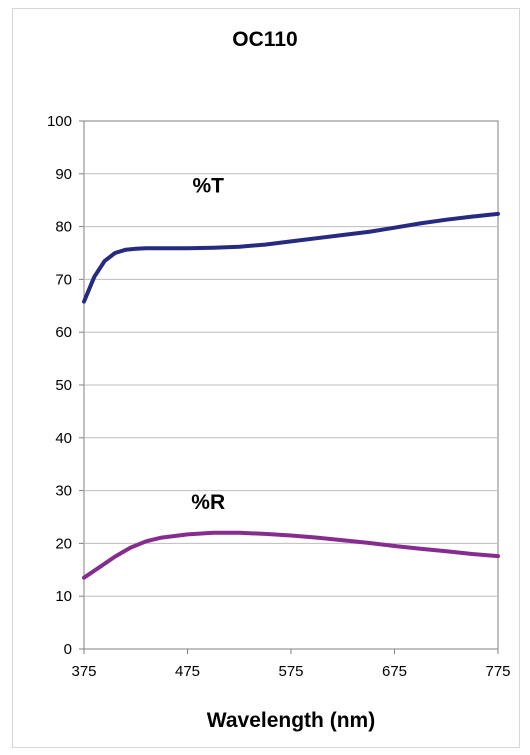  What do you see at coordinates (208, 502) in the screenshot?
I see `series-label: %R` at bounding box center [208, 502].